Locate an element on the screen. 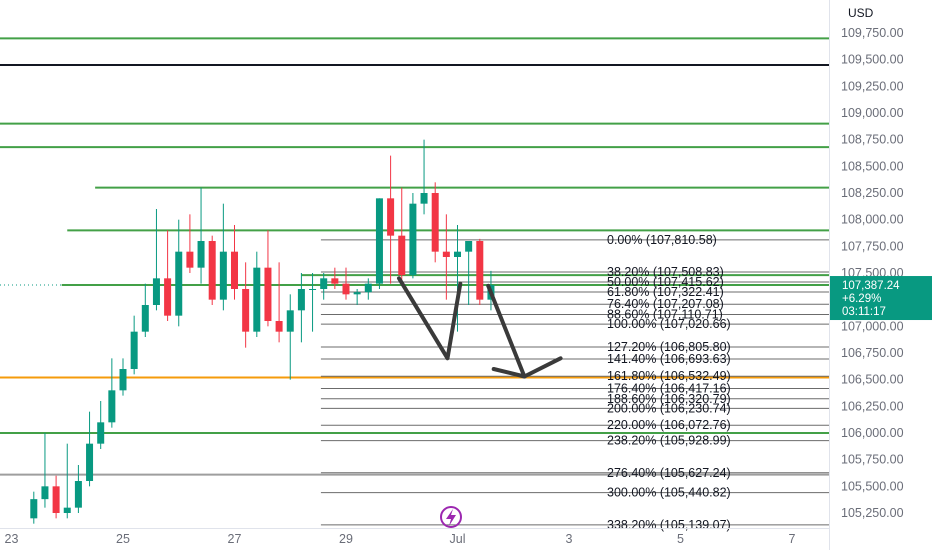  price-tick-label: 105,500.00 is located at coordinates (872, 486).